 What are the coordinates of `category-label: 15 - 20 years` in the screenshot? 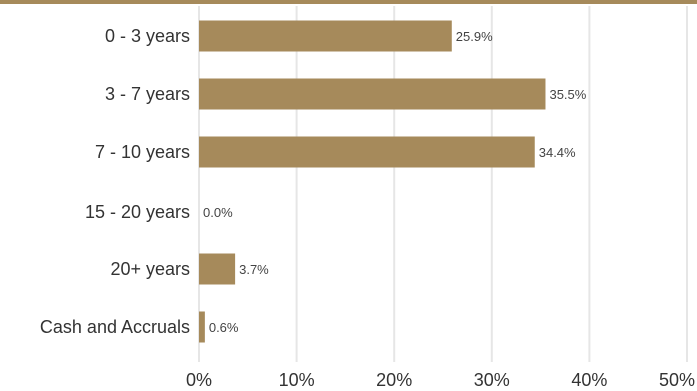 It's located at (137, 212).